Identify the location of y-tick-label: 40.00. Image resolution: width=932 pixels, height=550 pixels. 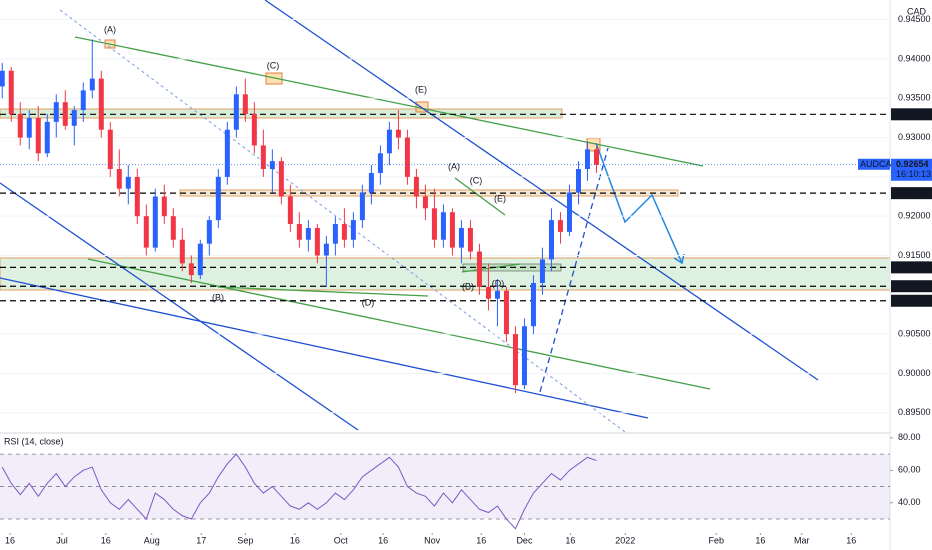
(909, 502).